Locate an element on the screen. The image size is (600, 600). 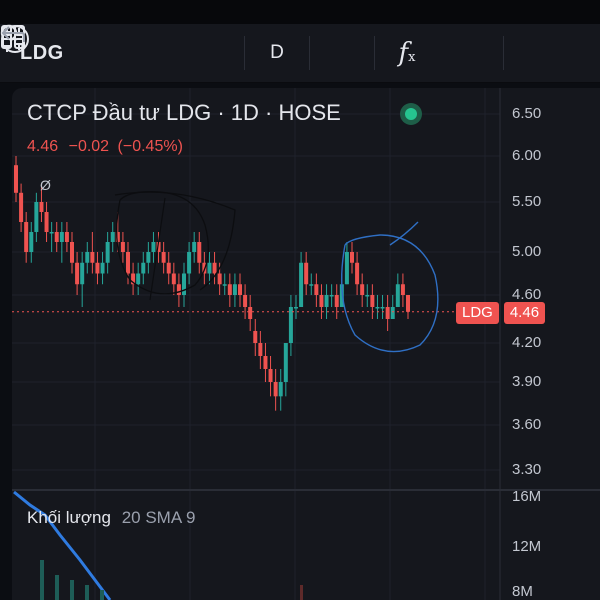
annotation-circle-blue is located at coordinates (390, 293).